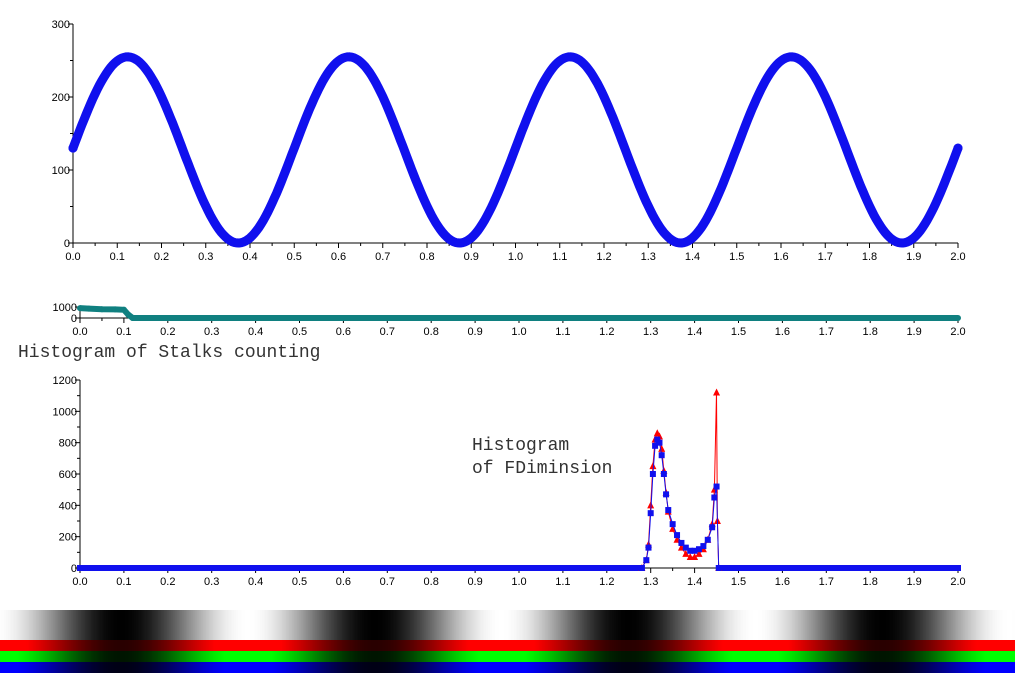 This screenshot has width=1015, height=673. I want to click on x-tick-label: 0.6, so click(338, 257).